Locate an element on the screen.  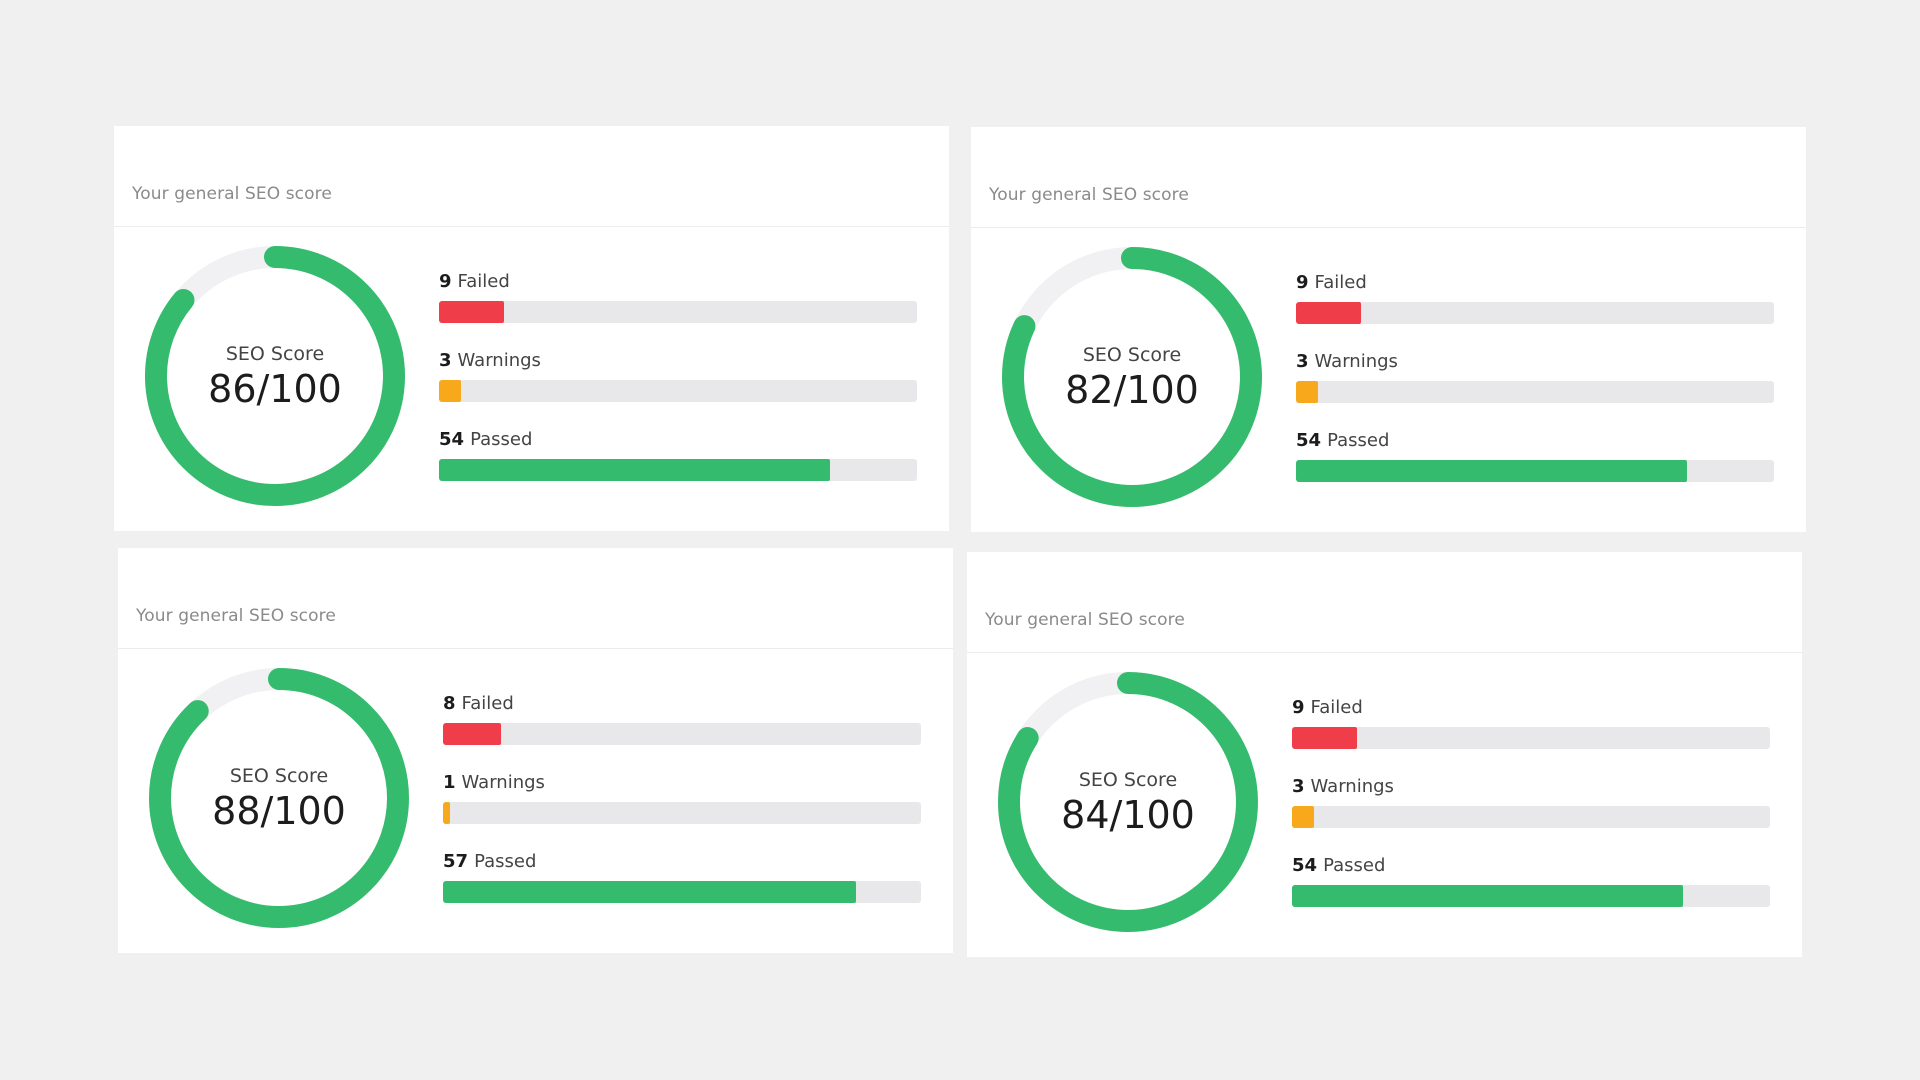
passed-count: 57 is located at coordinates (456, 861).